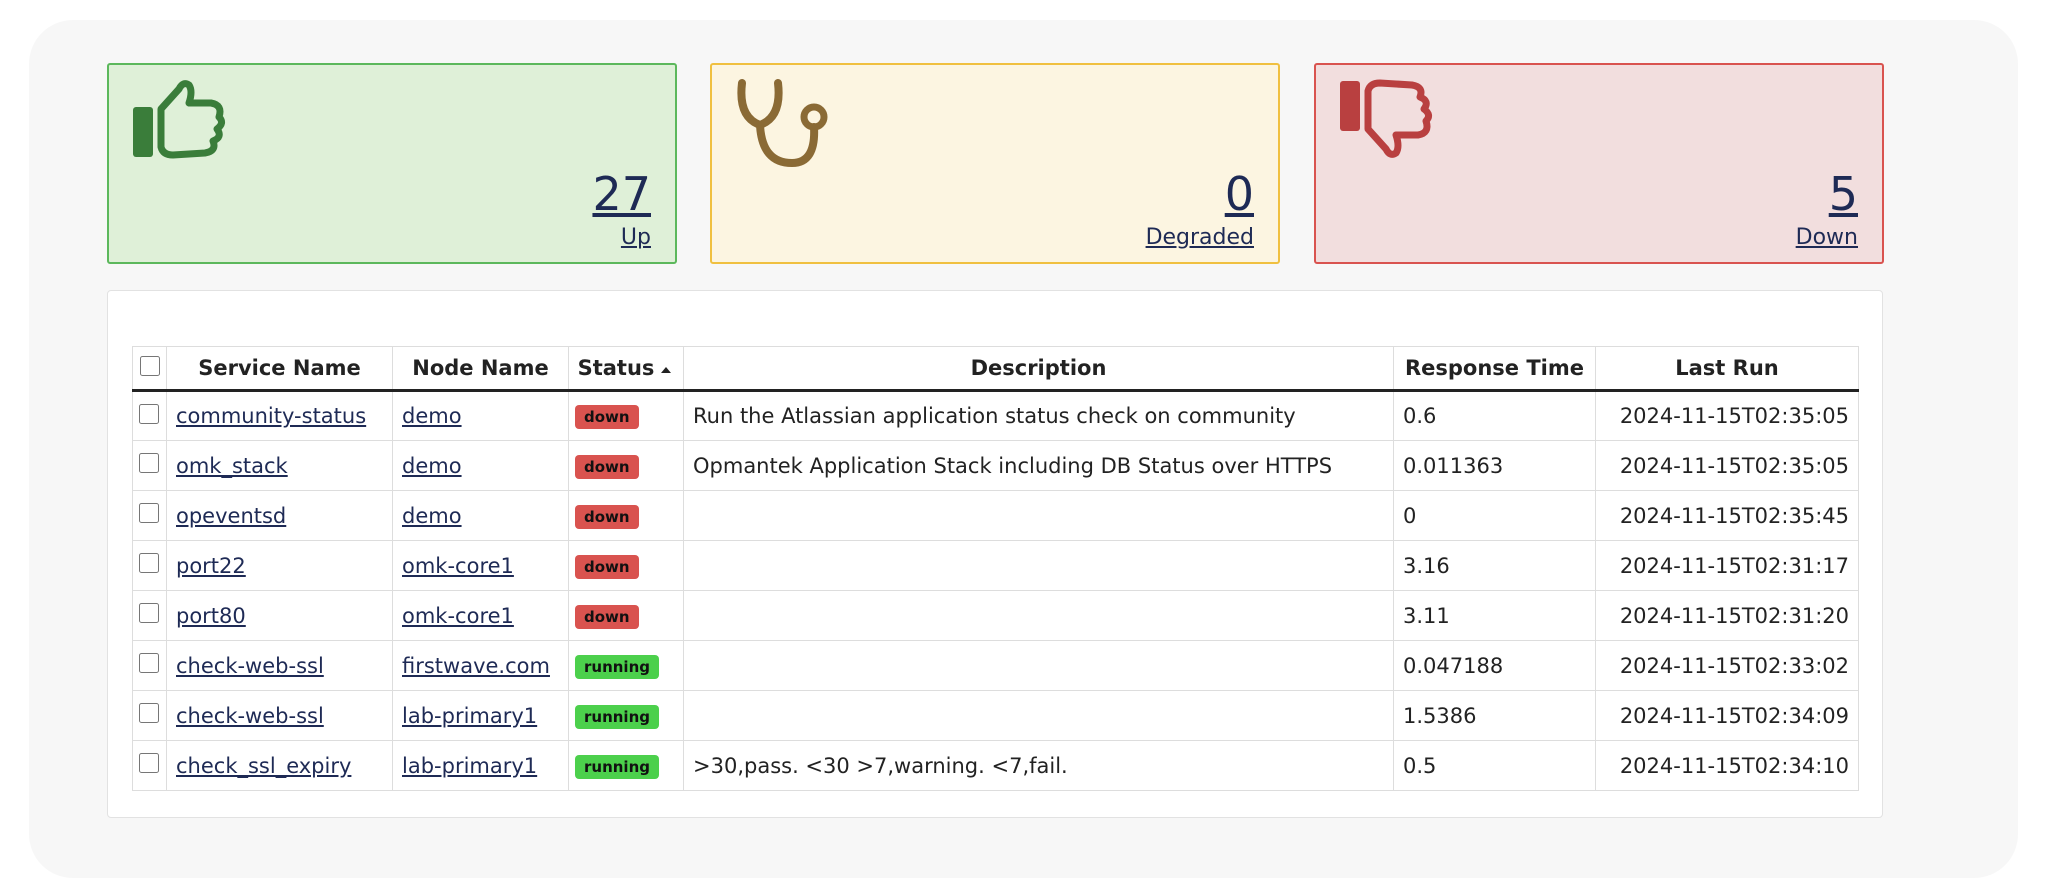 The height and width of the screenshot is (890, 2048). Describe the element at coordinates (279, 615) in the screenshot. I see `cell: port80` at that location.